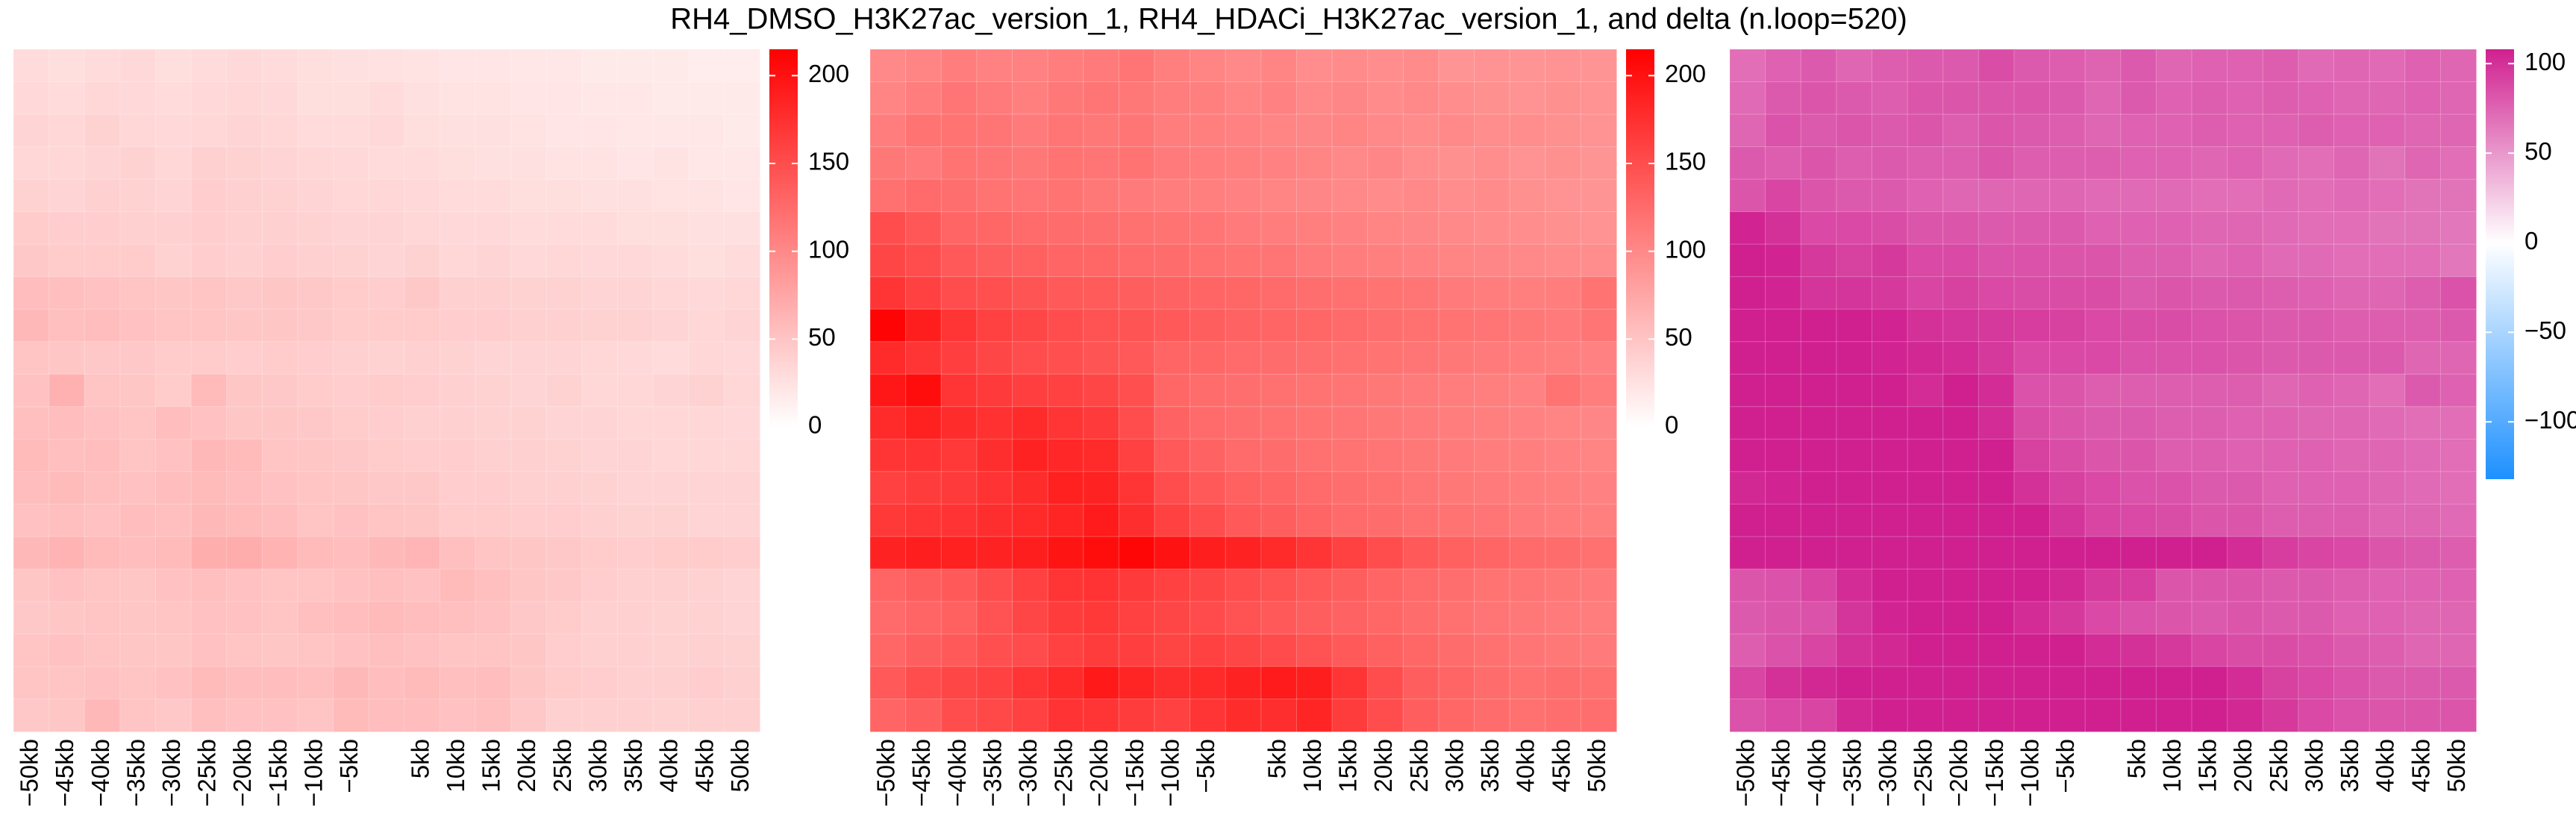 Image resolution: width=2576 pixels, height=824 pixels. What do you see at coordinates (1064, 773) in the screenshot?
I see `x-tick-label: −25kb` at bounding box center [1064, 773].